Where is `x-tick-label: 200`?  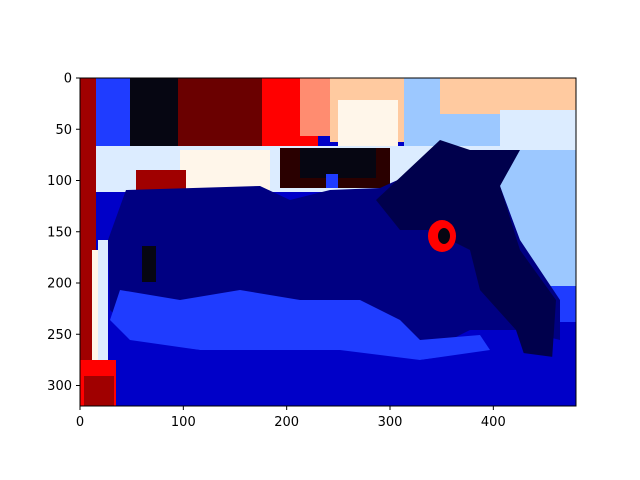 x-tick-label: 200 is located at coordinates (286, 422).